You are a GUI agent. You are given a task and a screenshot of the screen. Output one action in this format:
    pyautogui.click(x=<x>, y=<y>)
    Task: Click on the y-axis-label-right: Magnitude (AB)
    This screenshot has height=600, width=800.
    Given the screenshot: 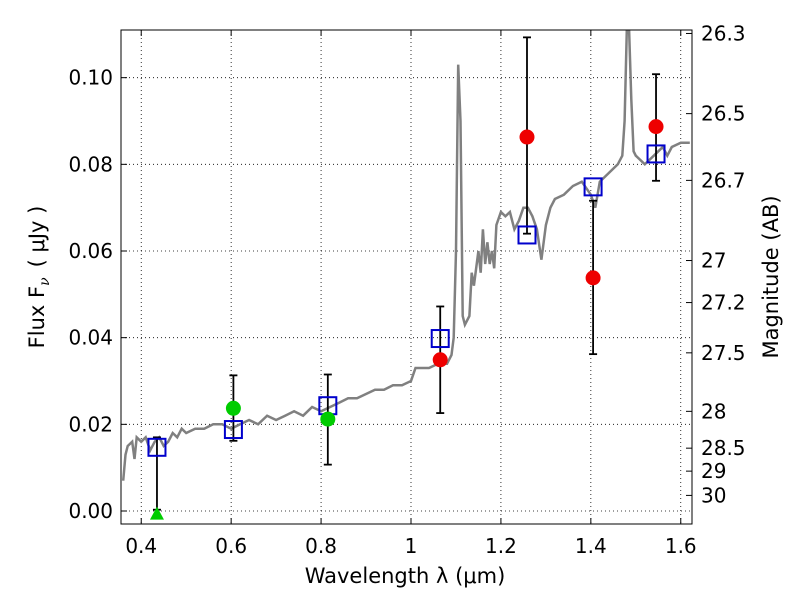 What is the action you would take?
    pyautogui.click(x=771, y=276)
    